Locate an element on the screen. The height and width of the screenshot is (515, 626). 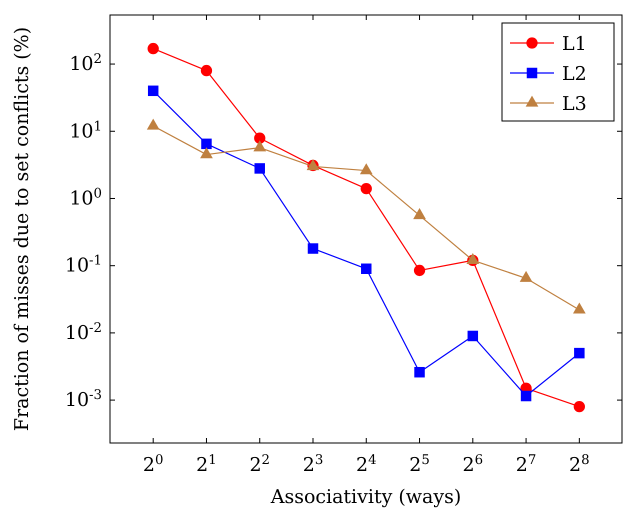
legend-label: L1 is located at coordinates (574, 44).